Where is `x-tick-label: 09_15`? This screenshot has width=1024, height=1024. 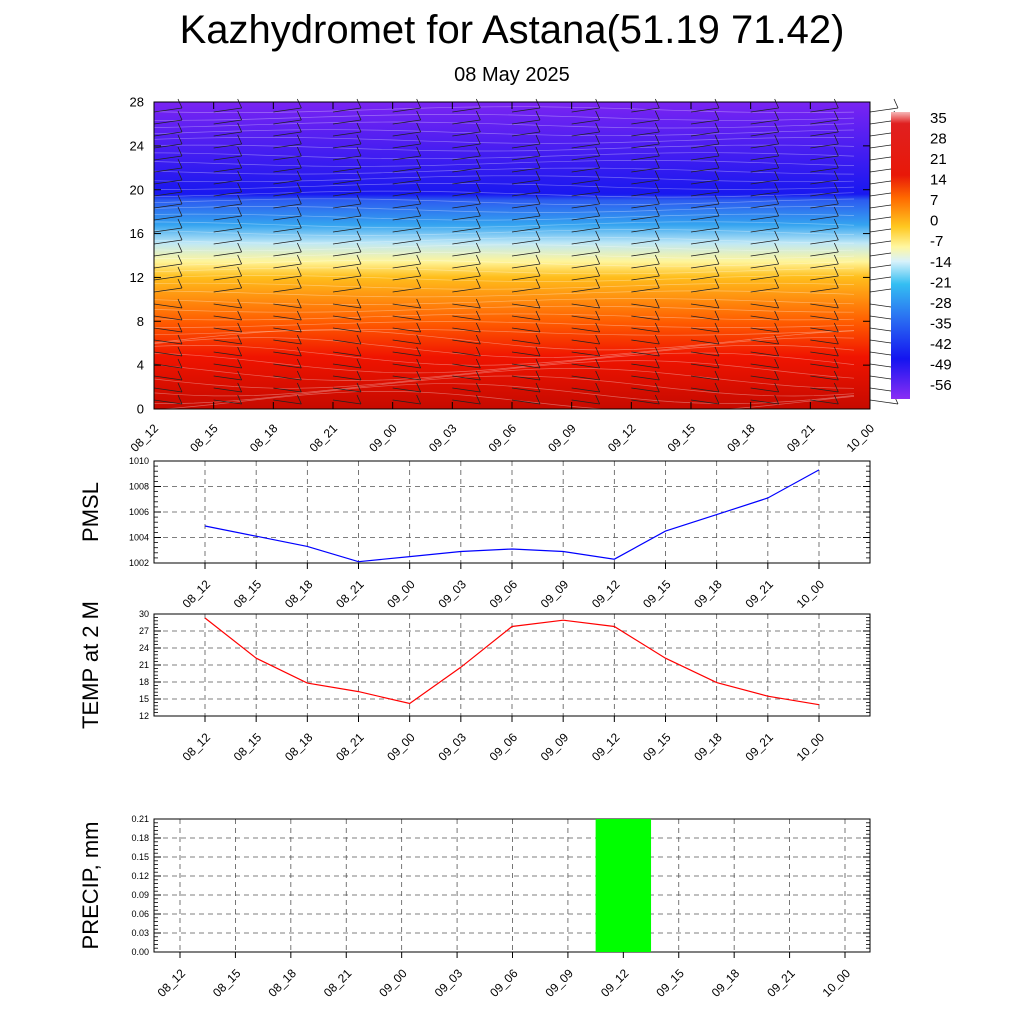
x-tick-label: 09_15 is located at coordinates (670, 983).